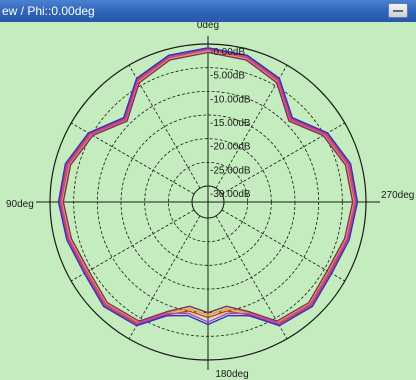  What do you see at coordinates (208, 11) in the screenshot?
I see `window-titlebar: ew / Phi::0.00deg` at bounding box center [208, 11].